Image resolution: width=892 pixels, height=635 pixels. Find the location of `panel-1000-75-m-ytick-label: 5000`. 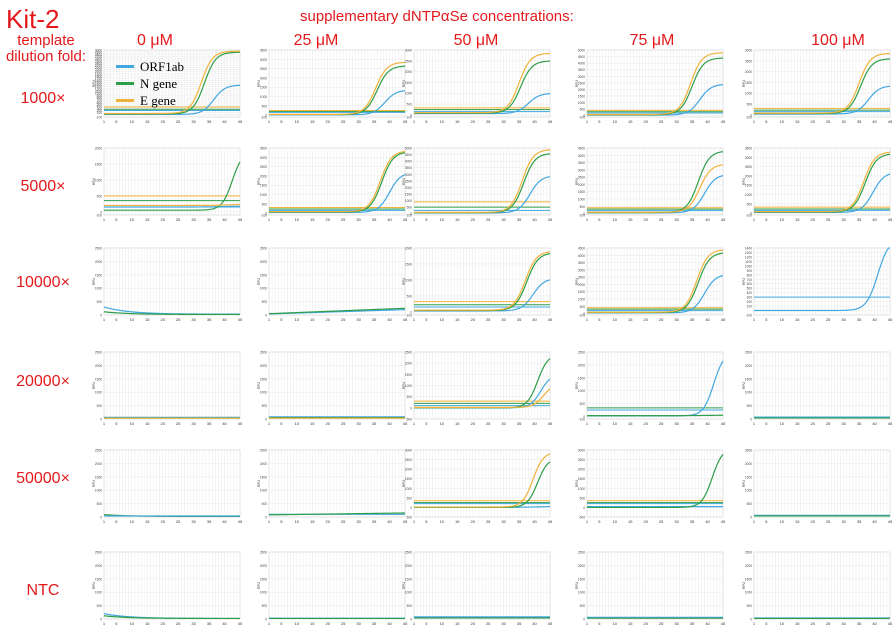

panel-1000-75-m-ytick-label: 5000 is located at coordinates (581, 51).